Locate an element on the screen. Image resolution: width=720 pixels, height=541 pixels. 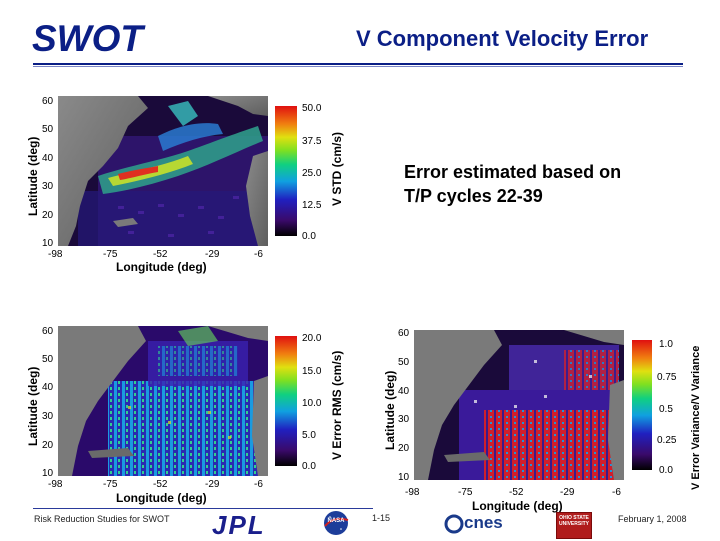
colorbar-tick: 15.0 is located at coordinates (312, 371).